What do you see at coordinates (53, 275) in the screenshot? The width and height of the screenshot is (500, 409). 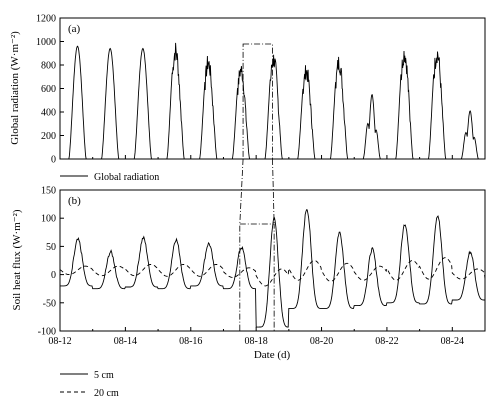 I see `panel-b-ytick-label: 0` at bounding box center [53, 275].